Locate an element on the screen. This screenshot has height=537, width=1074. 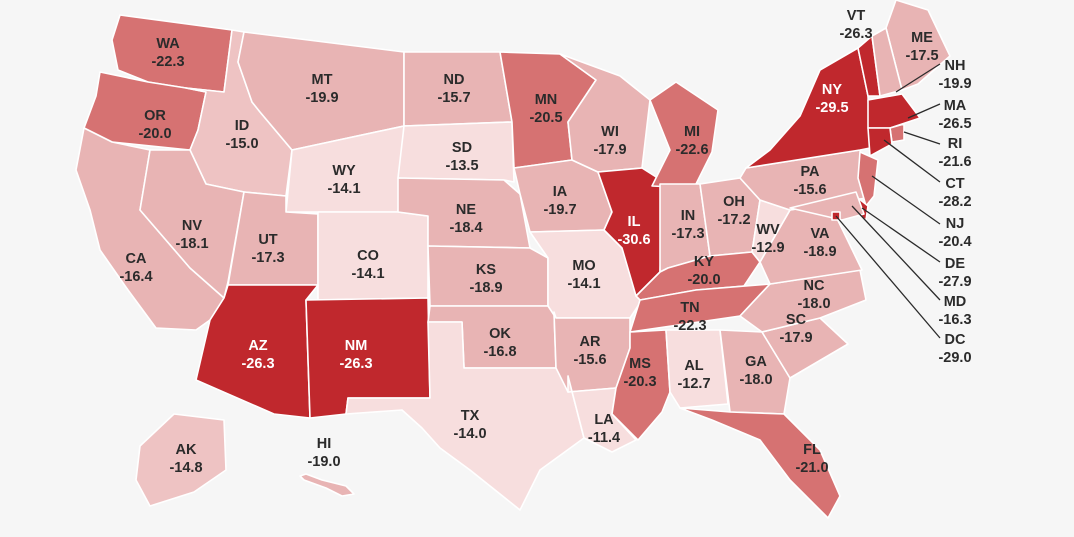
label-leader-lines is located at coordinates (888, 201).